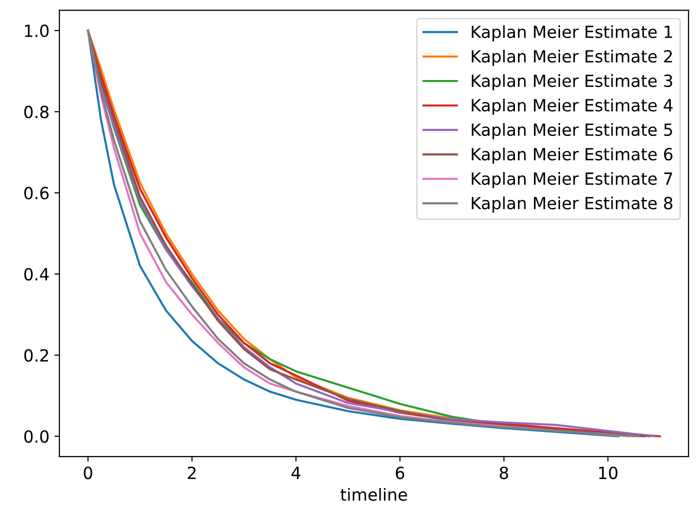 The height and width of the screenshot is (513, 699). What do you see at coordinates (572, 204) in the screenshot?
I see `legend-label: Kaplan Meier Estimate 8` at bounding box center [572, 204].